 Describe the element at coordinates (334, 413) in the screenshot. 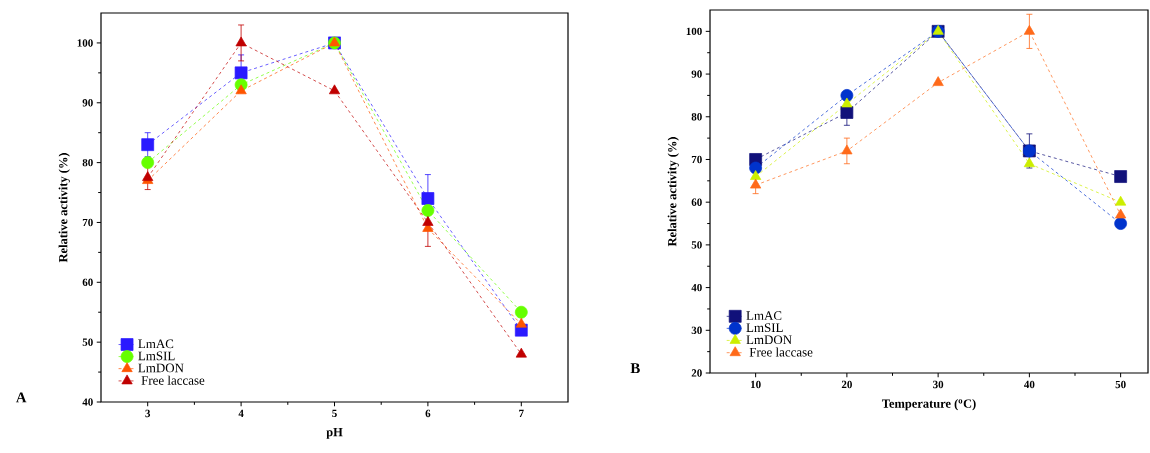

I see `x-tick-label: 5` at that location.